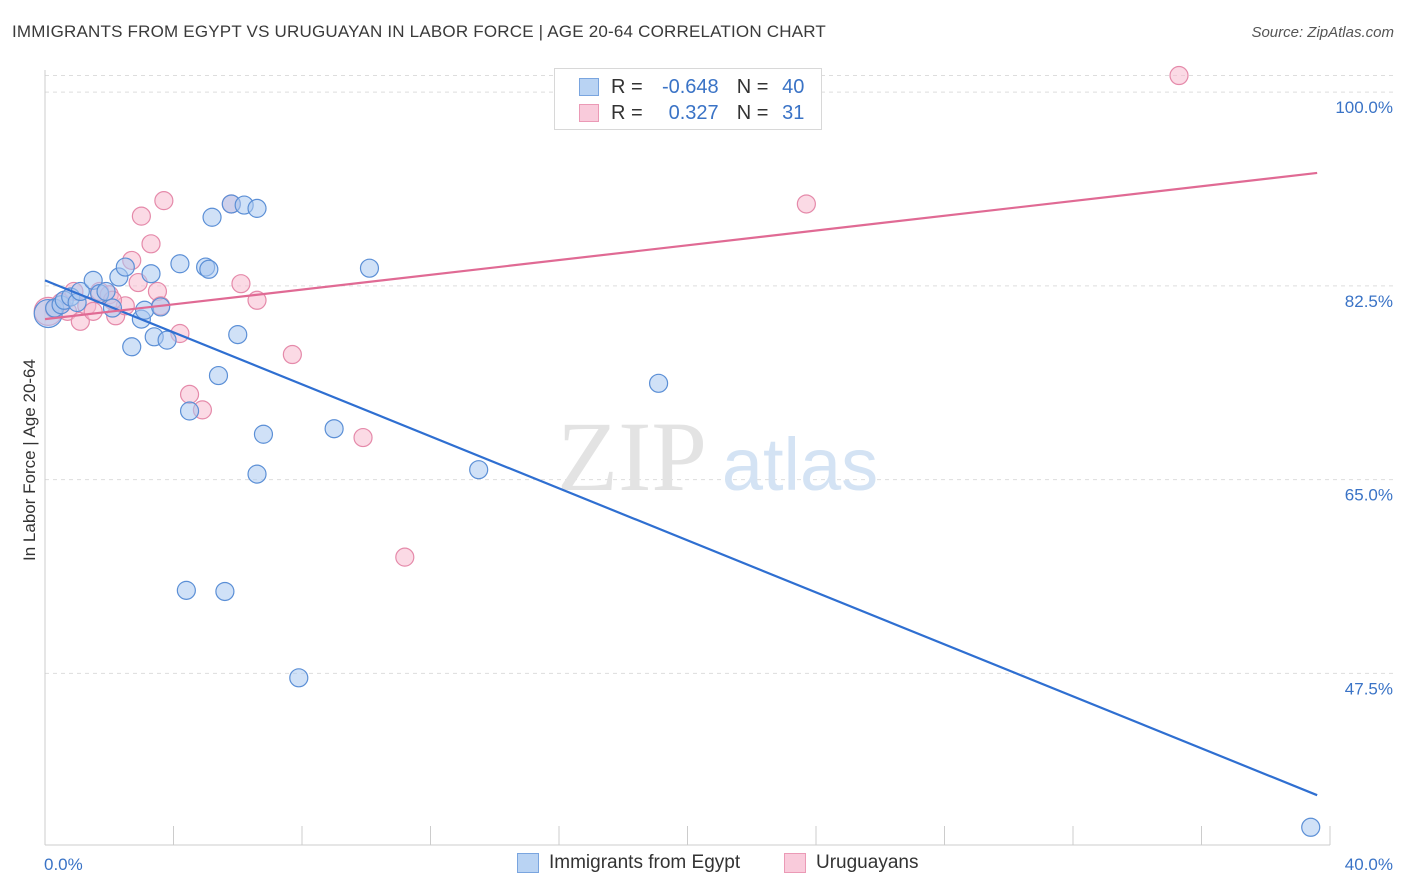 The height and width of the screenshot is (892, 1406). What do you see at coordinates (528, 863) in the screenshot?
I see `series-swatch-egypt` at bounding box center [528, 863].